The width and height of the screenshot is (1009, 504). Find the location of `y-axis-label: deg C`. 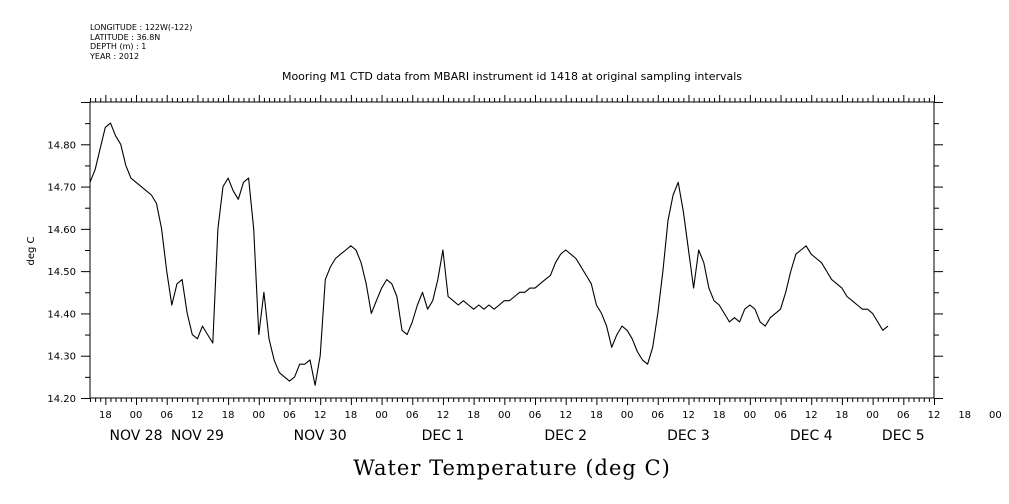

y-axis-label: deg C is located at coordinates (31, 250).